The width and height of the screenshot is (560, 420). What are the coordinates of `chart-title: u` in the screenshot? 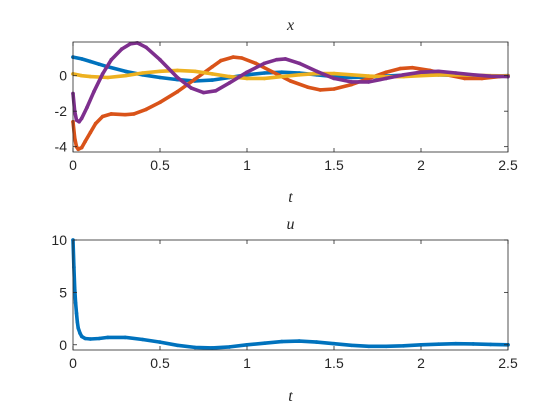 It's located at (291, 224).